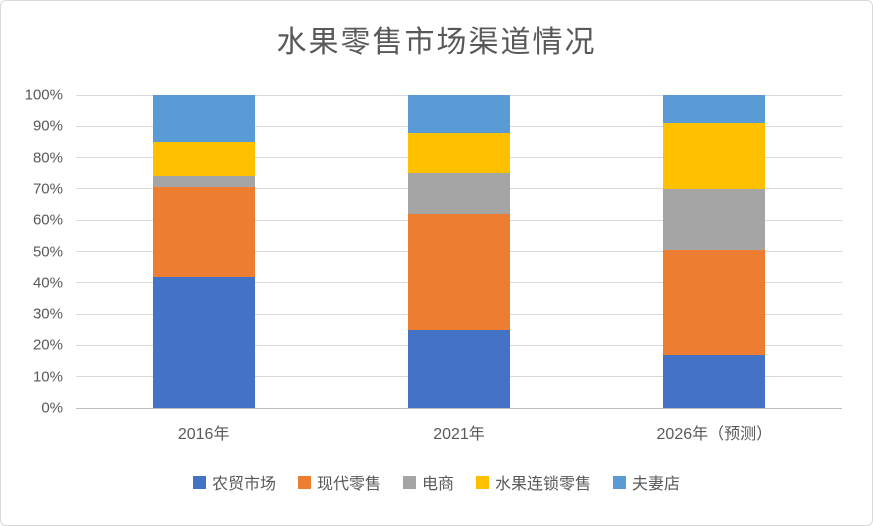  I want to click on legend-item-2: 电商, so click(428, 482).